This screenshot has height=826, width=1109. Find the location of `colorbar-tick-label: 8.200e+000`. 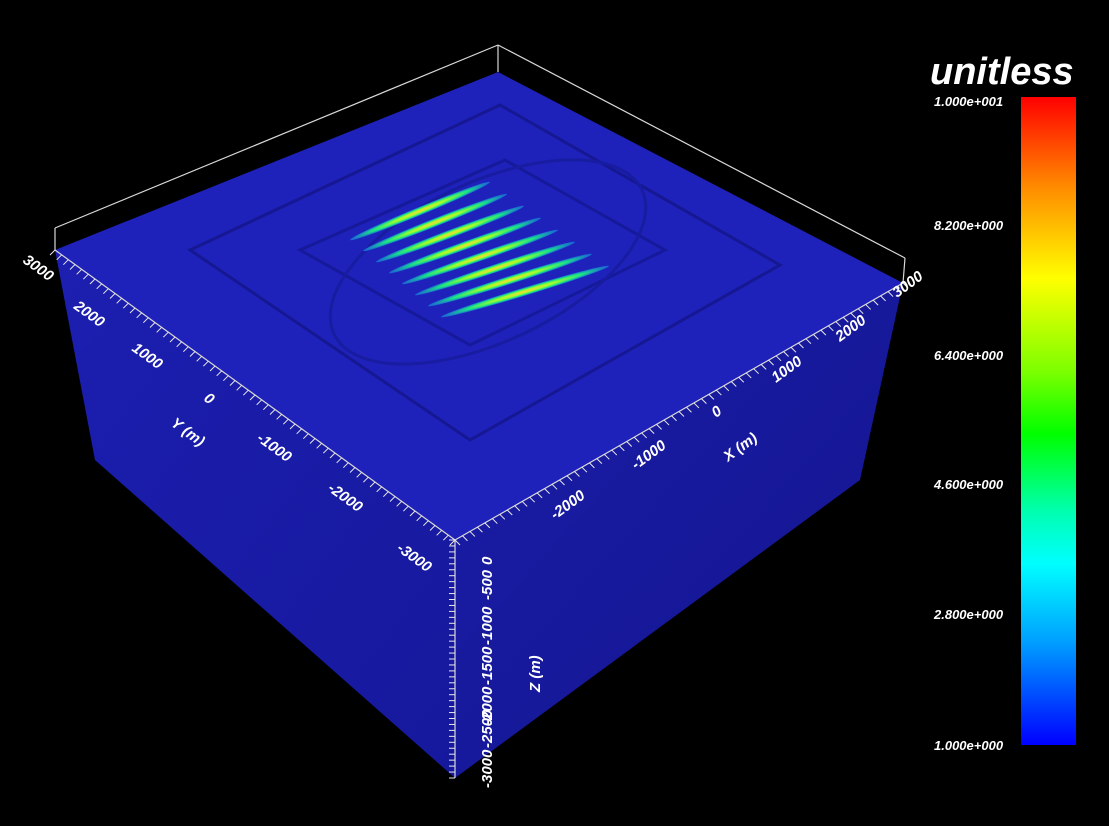

colorbar-tick-label: 8.200e+000 is located at coordinates (969, 225).